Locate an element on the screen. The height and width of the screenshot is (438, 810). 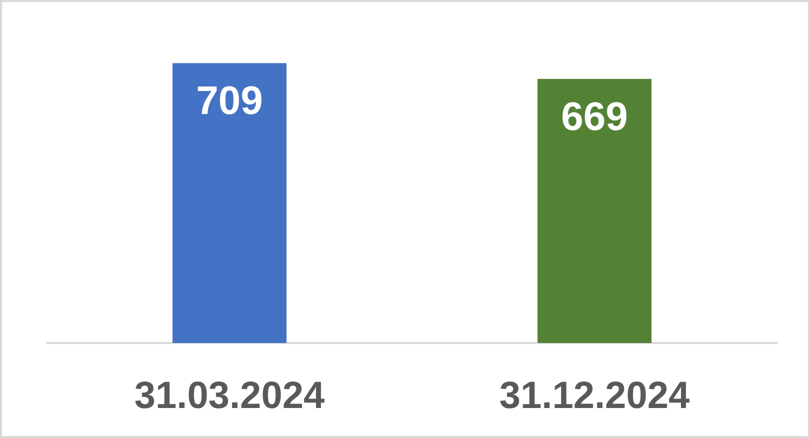
x-tick-label: 31.03.2024 is located at coordinates (229, 396).